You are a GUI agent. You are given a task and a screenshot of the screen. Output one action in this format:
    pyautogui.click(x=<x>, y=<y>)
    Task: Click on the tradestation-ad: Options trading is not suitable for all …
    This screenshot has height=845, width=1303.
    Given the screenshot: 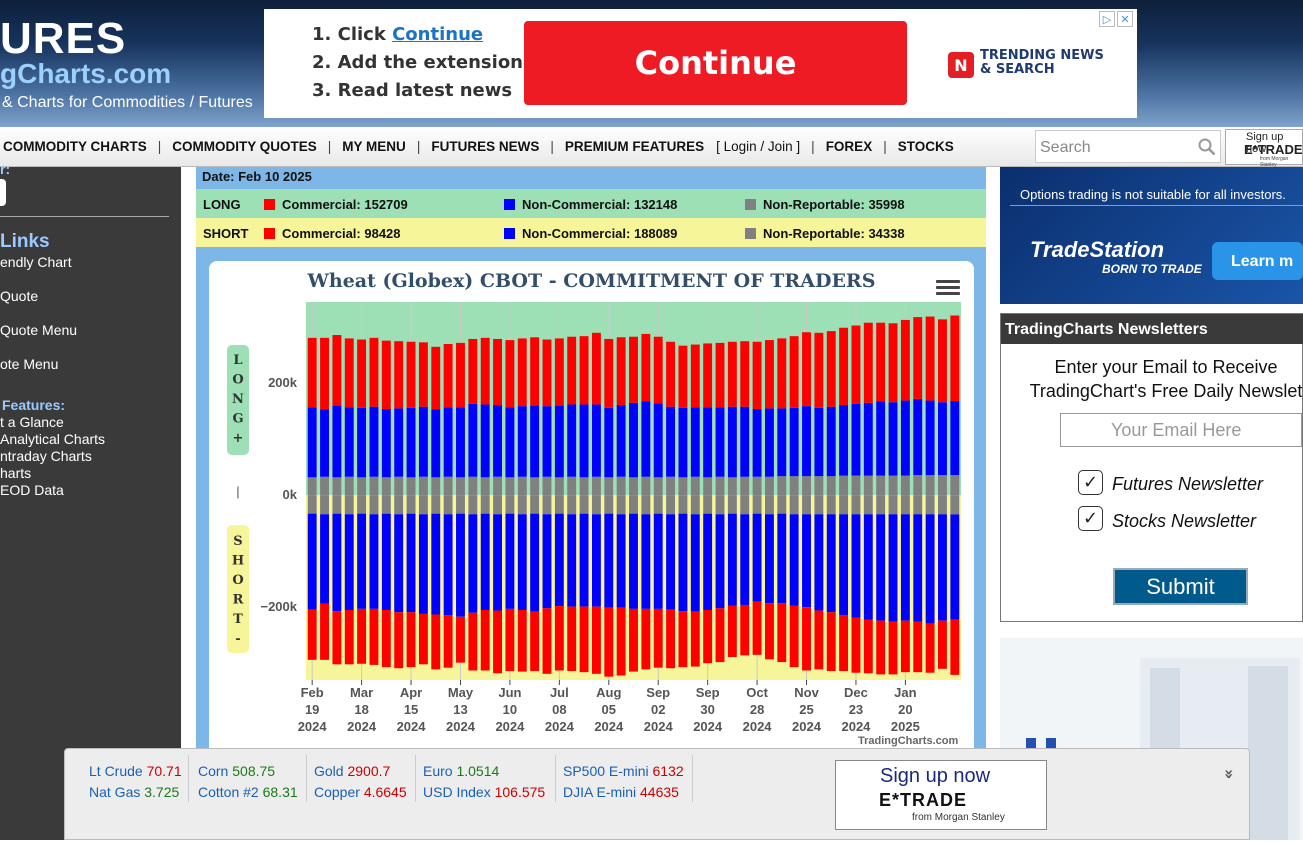 What is the action you would take?
    pyautogui.click(x=1151, y=235)
    